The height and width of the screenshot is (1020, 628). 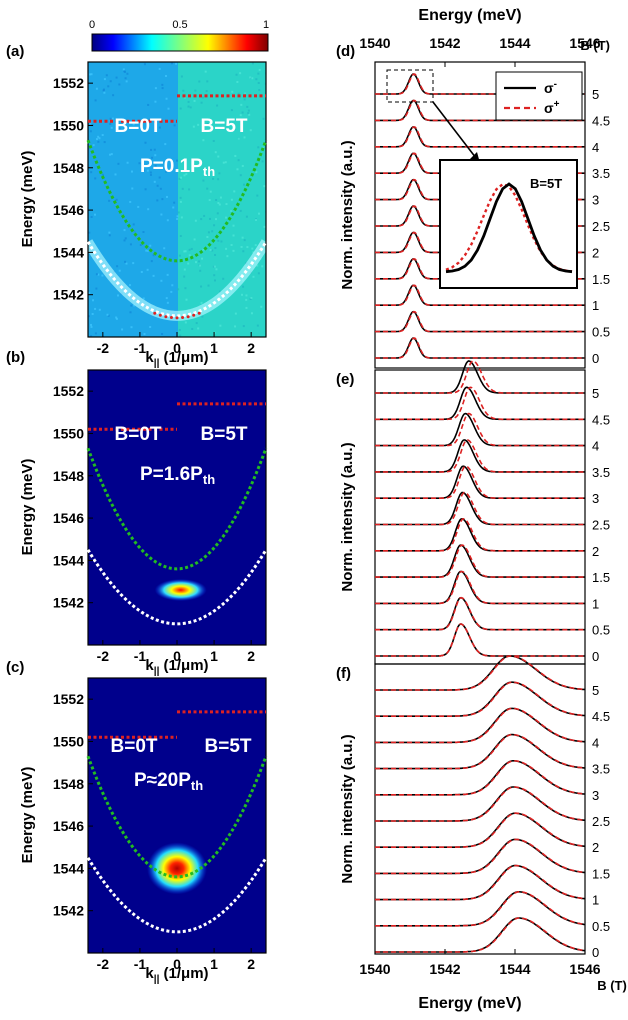 What do you see at coordinates (345, 51) in the screenshot?
I see `panel-d-label: (d)` at bounding box center [345, 51].